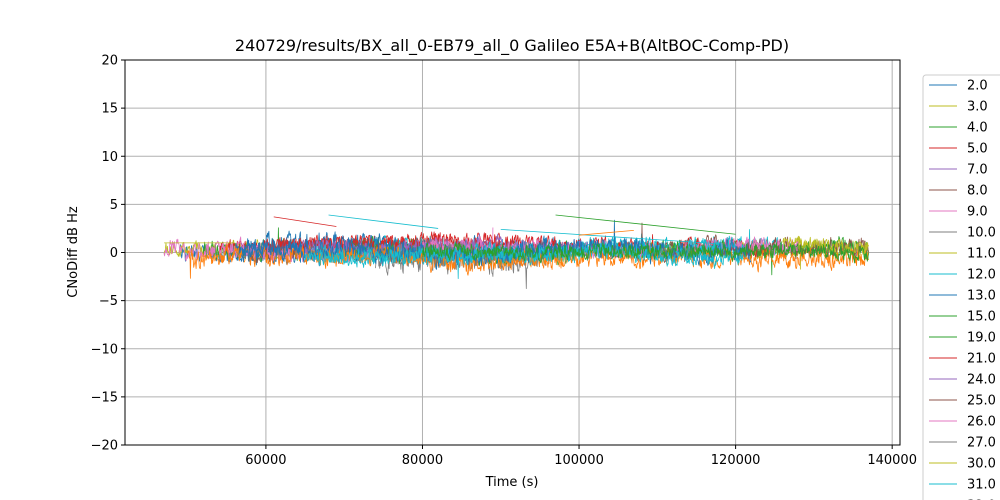  What do you see at coordinates (962, 296) in the screenshot?
I see `legend-item: 13.0` at bounding box center [962, 296].